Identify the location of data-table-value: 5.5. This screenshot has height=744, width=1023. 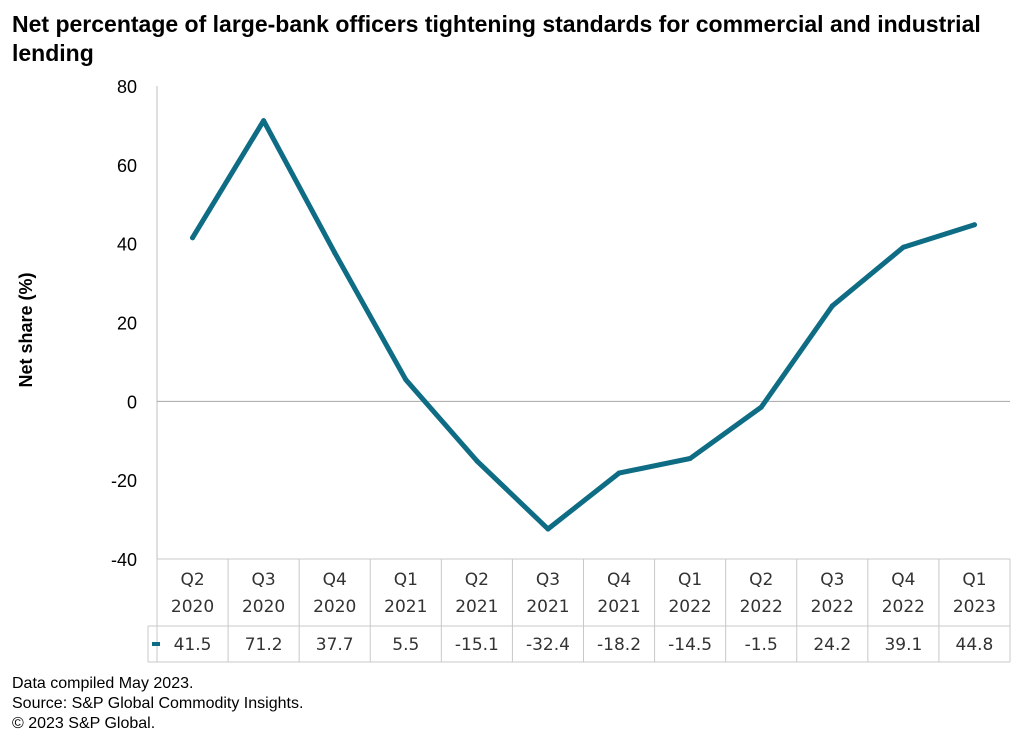
(405, 645).